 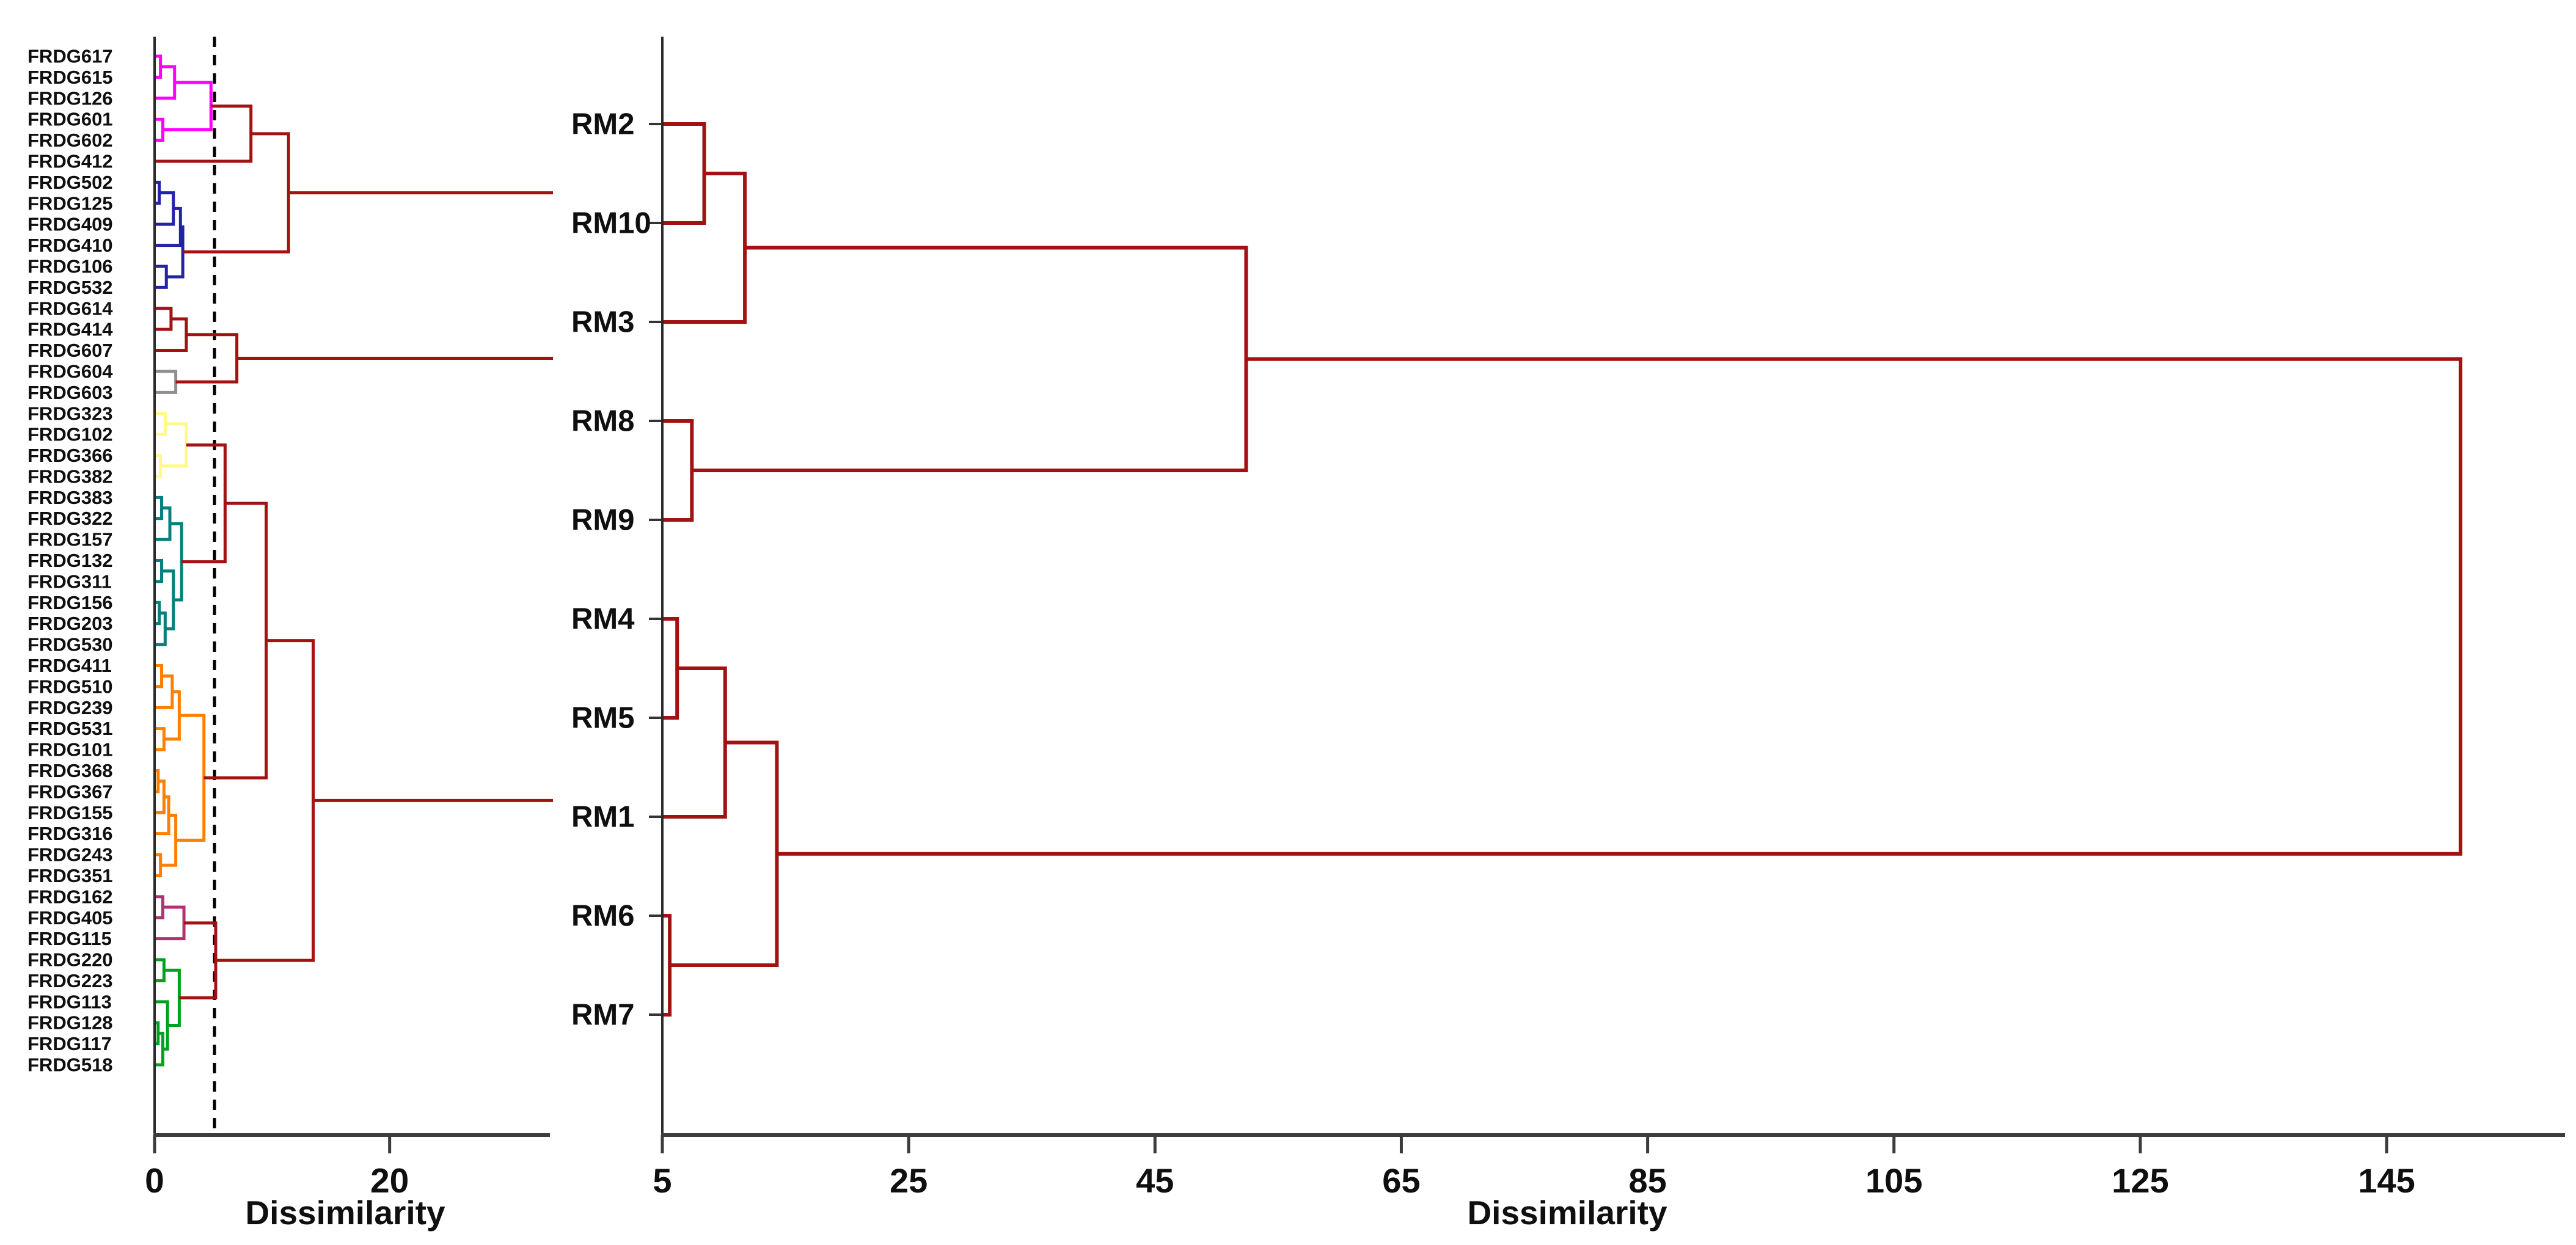 What do you see at coordinates (70, 329) in the screenshot?
I see `leaf-label-FRDG414: FRDG414` at bounding box center [70, 329].